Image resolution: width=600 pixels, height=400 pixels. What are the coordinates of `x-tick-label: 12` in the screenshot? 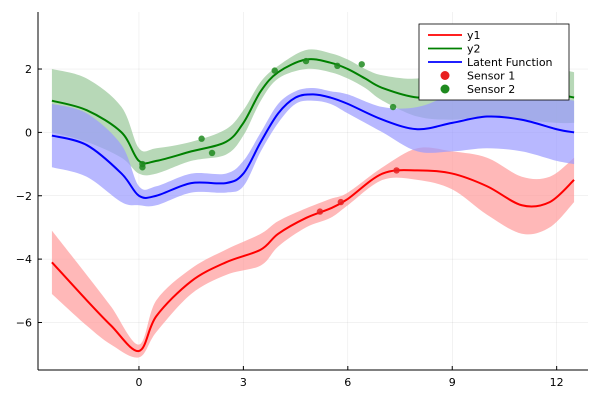 It's located at (557, 382).